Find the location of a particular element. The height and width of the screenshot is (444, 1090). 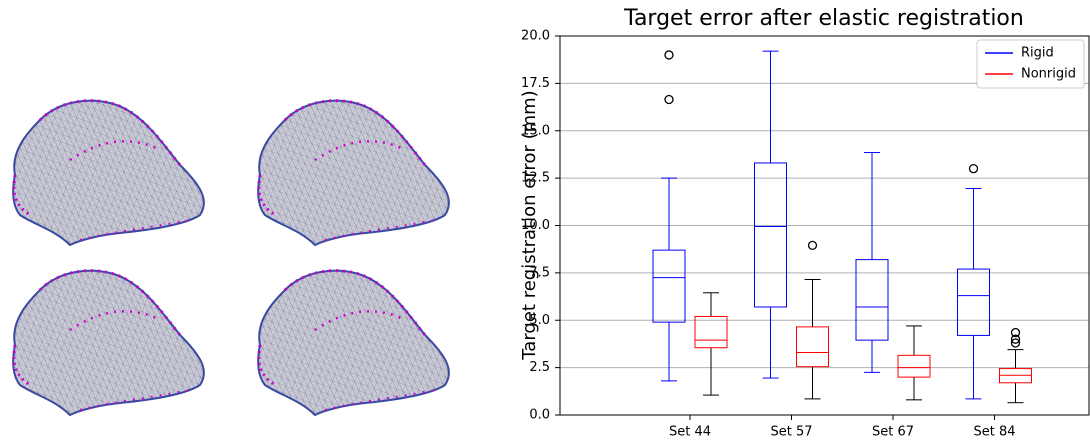

y-axis-label: Target registration error (mm) is located at coordinates (529, 225).